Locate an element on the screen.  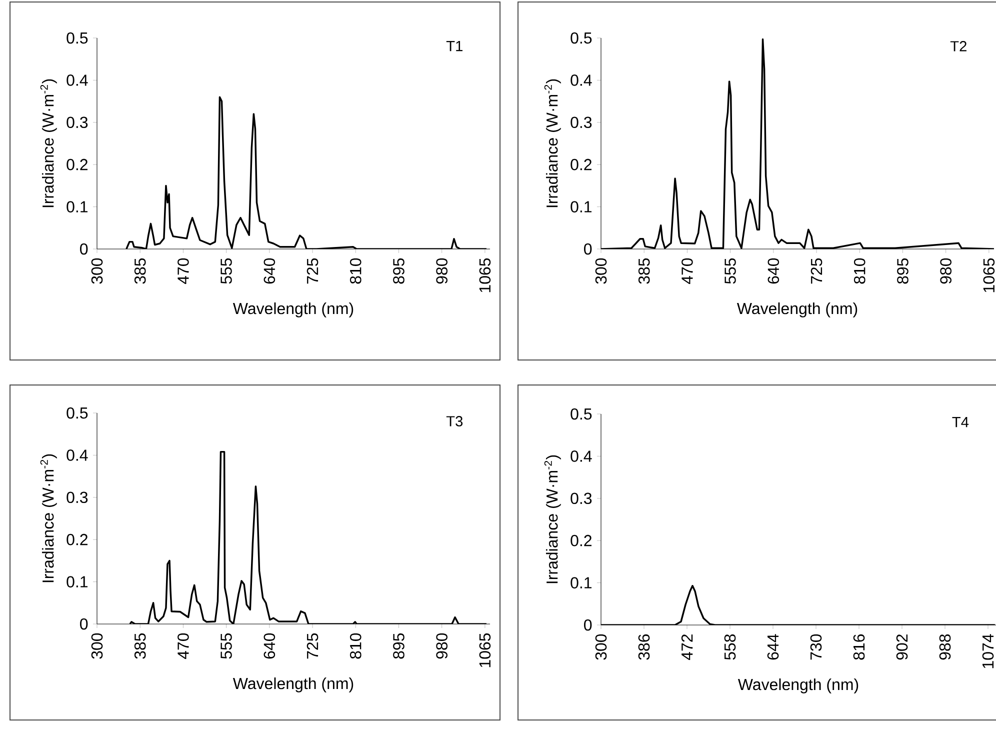
x-tick-label: 730 is located at coordinates (816, 647).